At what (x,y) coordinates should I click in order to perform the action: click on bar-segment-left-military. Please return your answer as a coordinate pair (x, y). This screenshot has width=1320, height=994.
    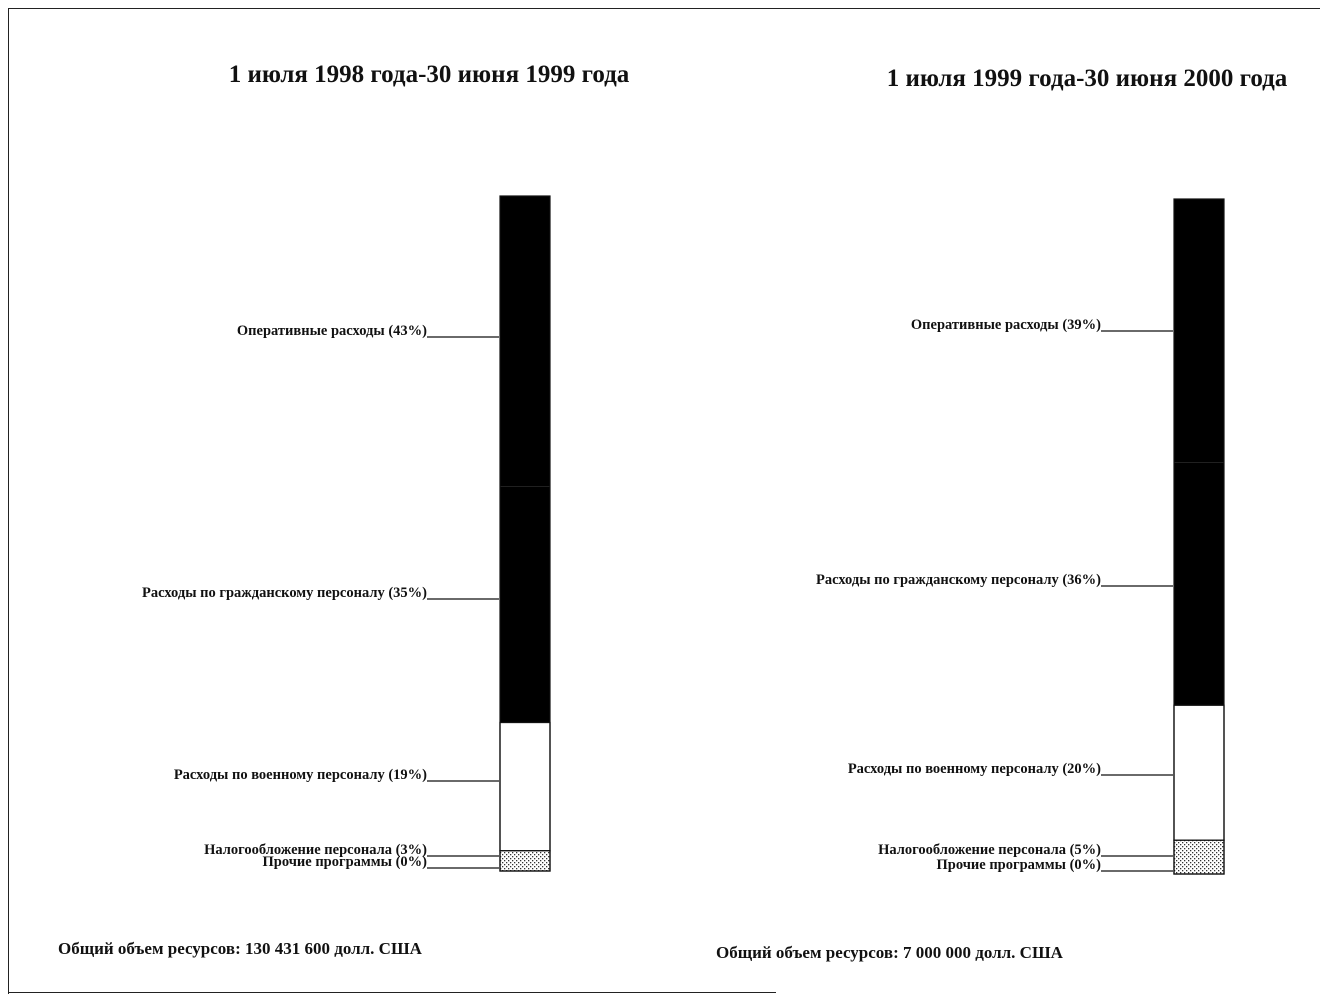
    Looking at the image, I should click on (525, 786).